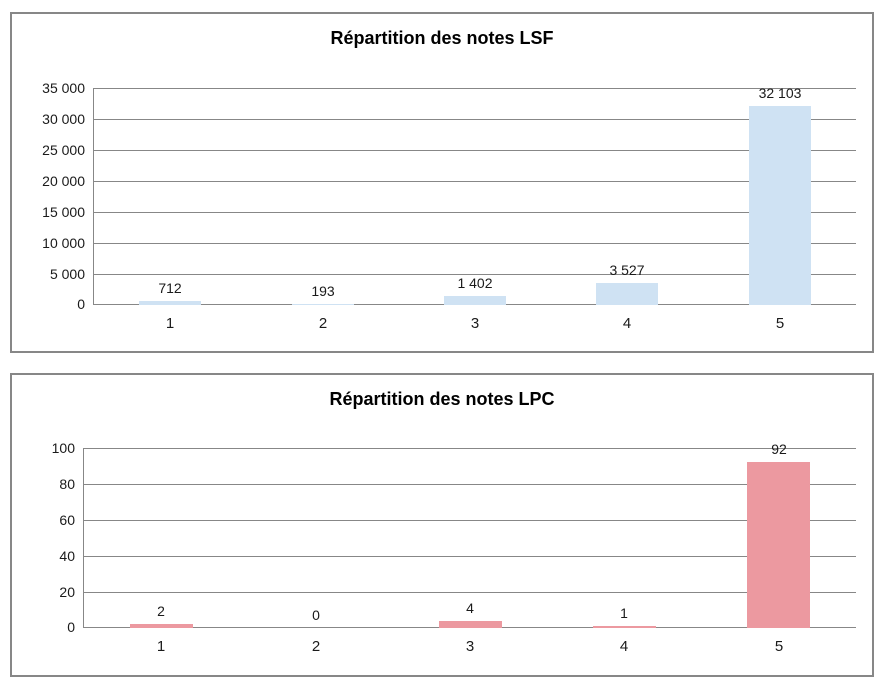 This screenshot has height=691, width=884. Describe the element at coordinates (63, 88) in the screenshot. I see `y-tick-label: 35 000` at that location.